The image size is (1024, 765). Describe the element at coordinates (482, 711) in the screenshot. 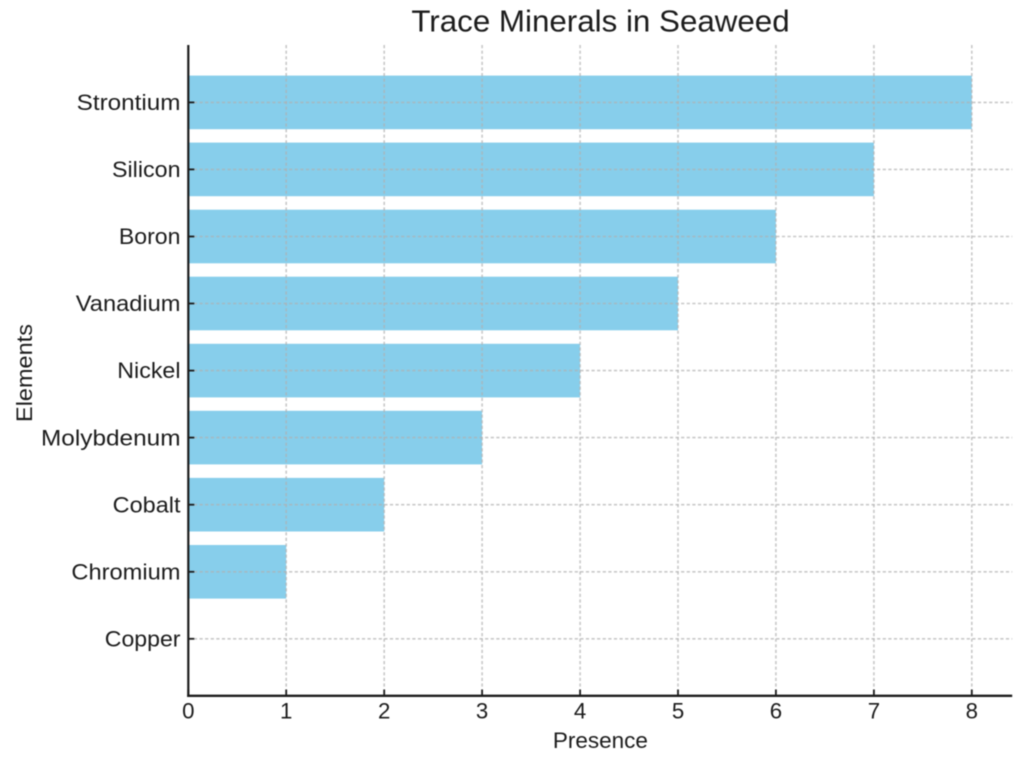

I see `svg-text: 3` at that location.